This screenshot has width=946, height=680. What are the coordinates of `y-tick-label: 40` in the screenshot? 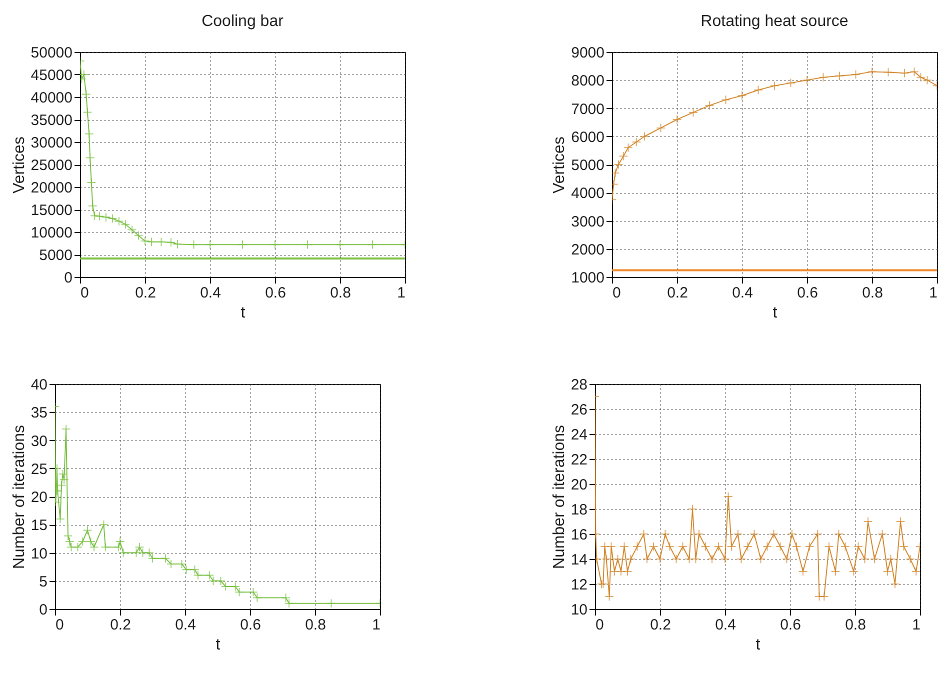 It's located at (39, 385).